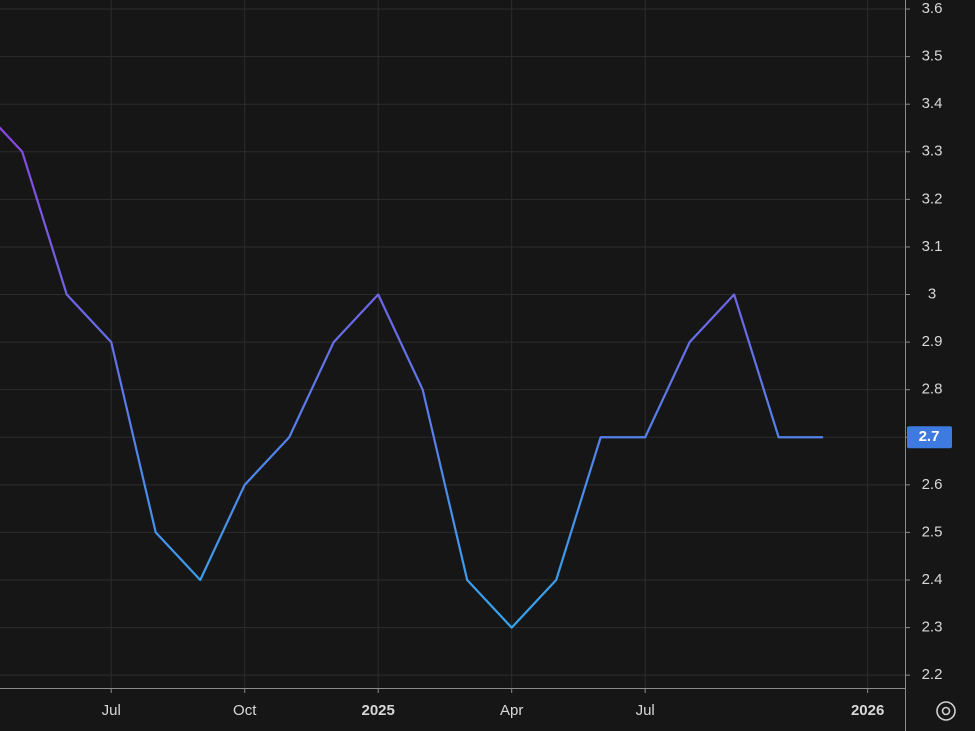 The width and height of the screenshot is (975, 731). What do you see at coordinates (932, 389) in the screenshot?
I see `y-tick-label: 2.8` at bounding box center [932, 389].